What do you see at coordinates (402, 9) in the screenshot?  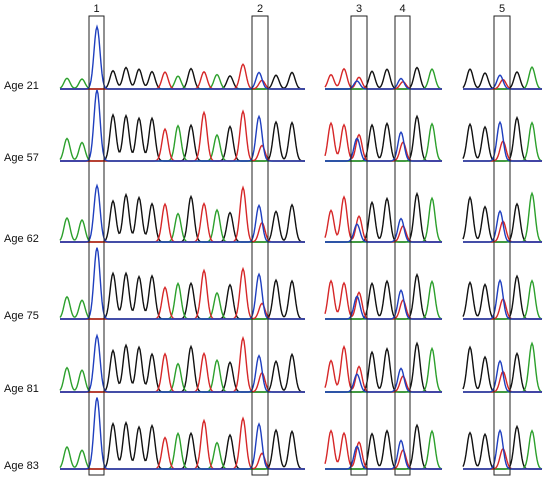 I see `marker-label: 4` at bounding box center [402, 9].